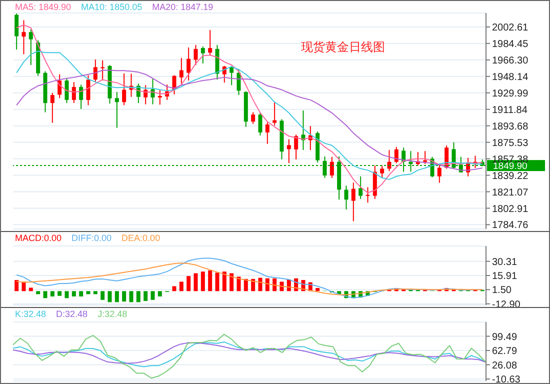 This screenshot has height=384, width=550. What do you see at coordinates (141, 238) in the screenshot?
I see `text: DEA:0.00` at bounding box center [141, 238].